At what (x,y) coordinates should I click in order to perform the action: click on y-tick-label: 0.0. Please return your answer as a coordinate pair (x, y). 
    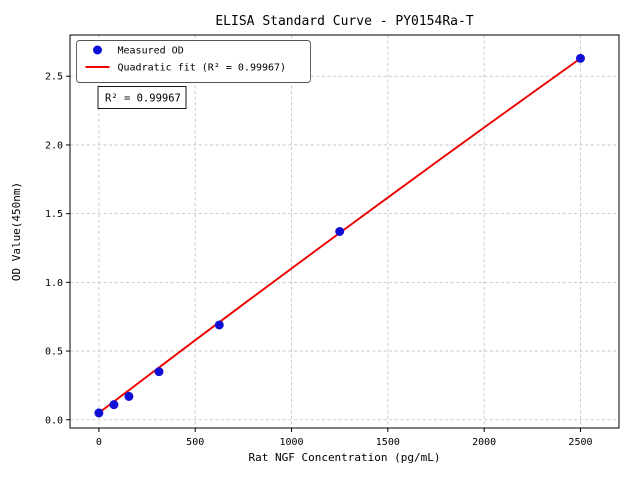
    Looking at the image, I should click on (54, 420).